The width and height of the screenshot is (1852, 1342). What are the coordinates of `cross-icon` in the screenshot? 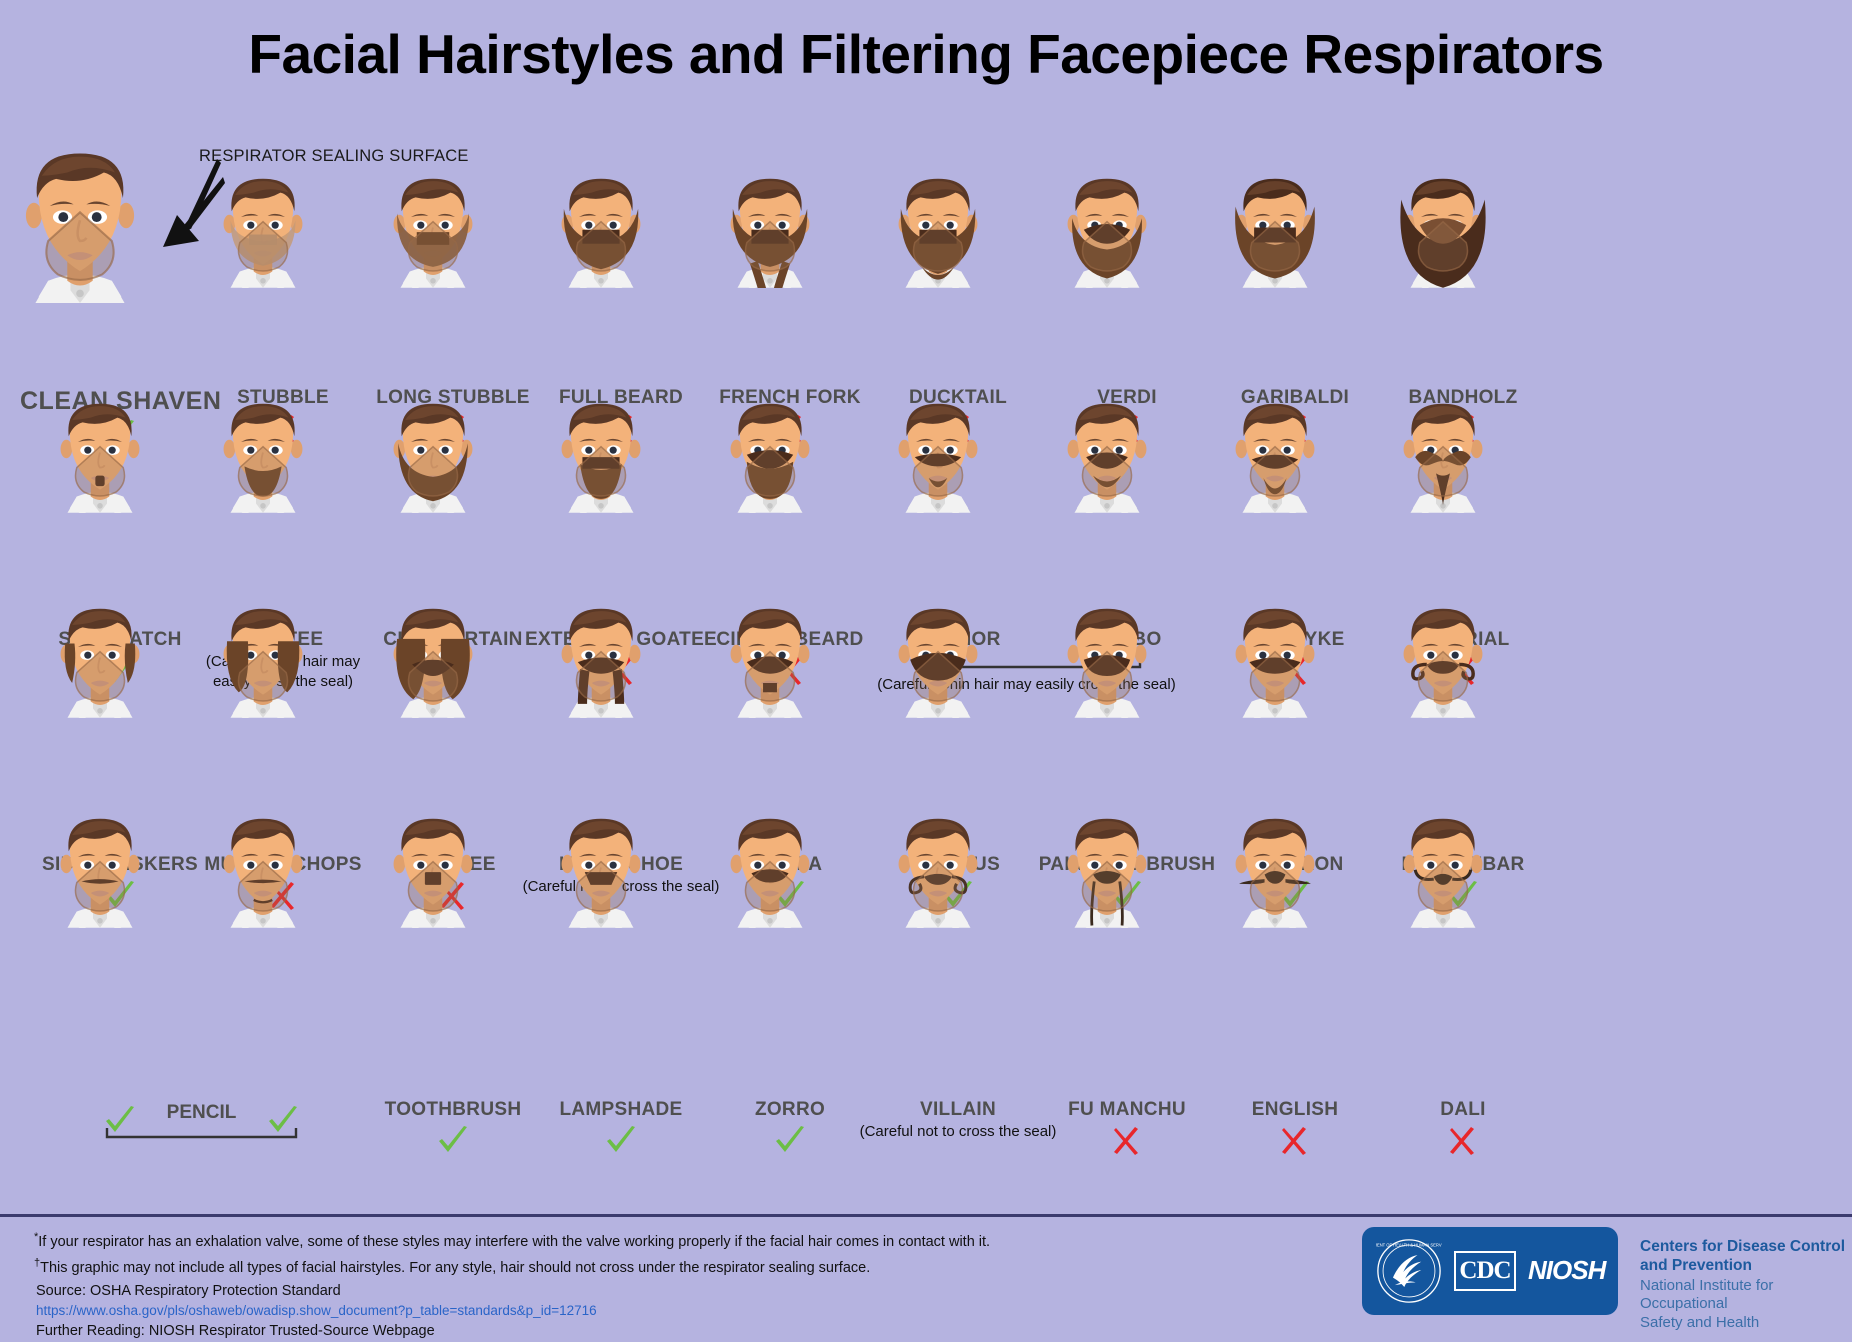 It's located at (1294, 1140).